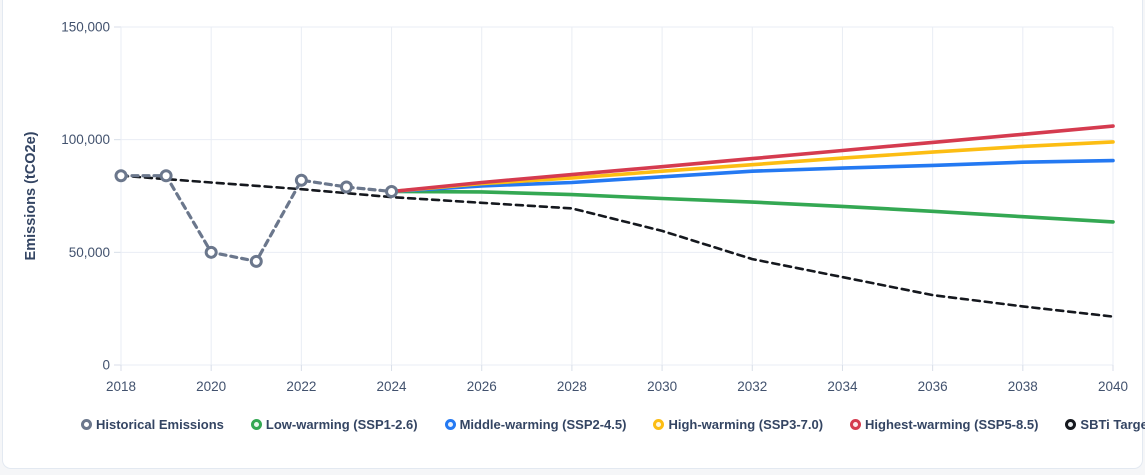 This screenshot has height=475, width=1145. Describe the element at coordinates (256, 424) in the screenshot. I see `legend-swatch-low-warming-ssp1-2-6-icon` at that location.